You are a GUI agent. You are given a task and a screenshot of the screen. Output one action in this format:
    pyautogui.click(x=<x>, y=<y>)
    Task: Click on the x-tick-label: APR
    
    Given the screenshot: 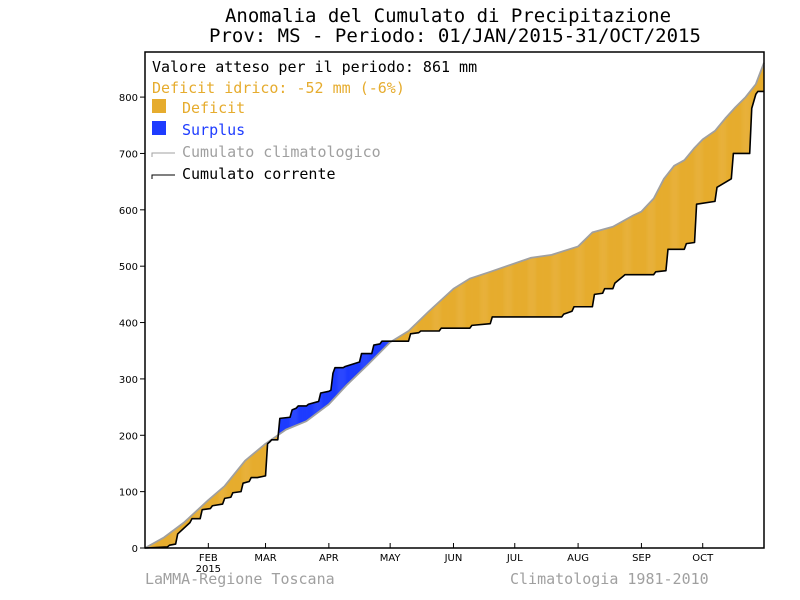 What is the action you would take?
    pyautogui.click(x=329, y=558)
    